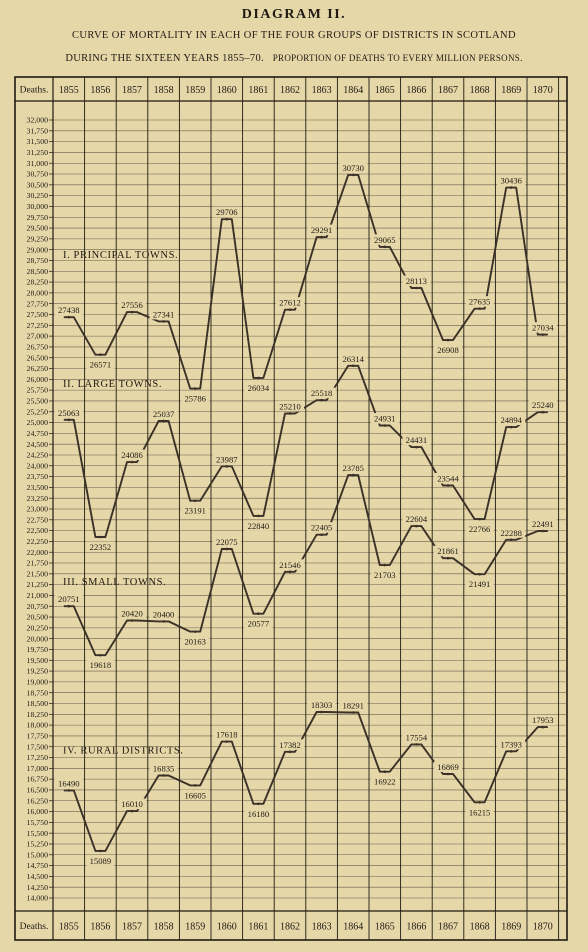 The height and width of the screenshot is (952, 588). Describe the element at coordinates (38, 584) in the screenshot. I see `y-tick-label: 21,250` at that location.